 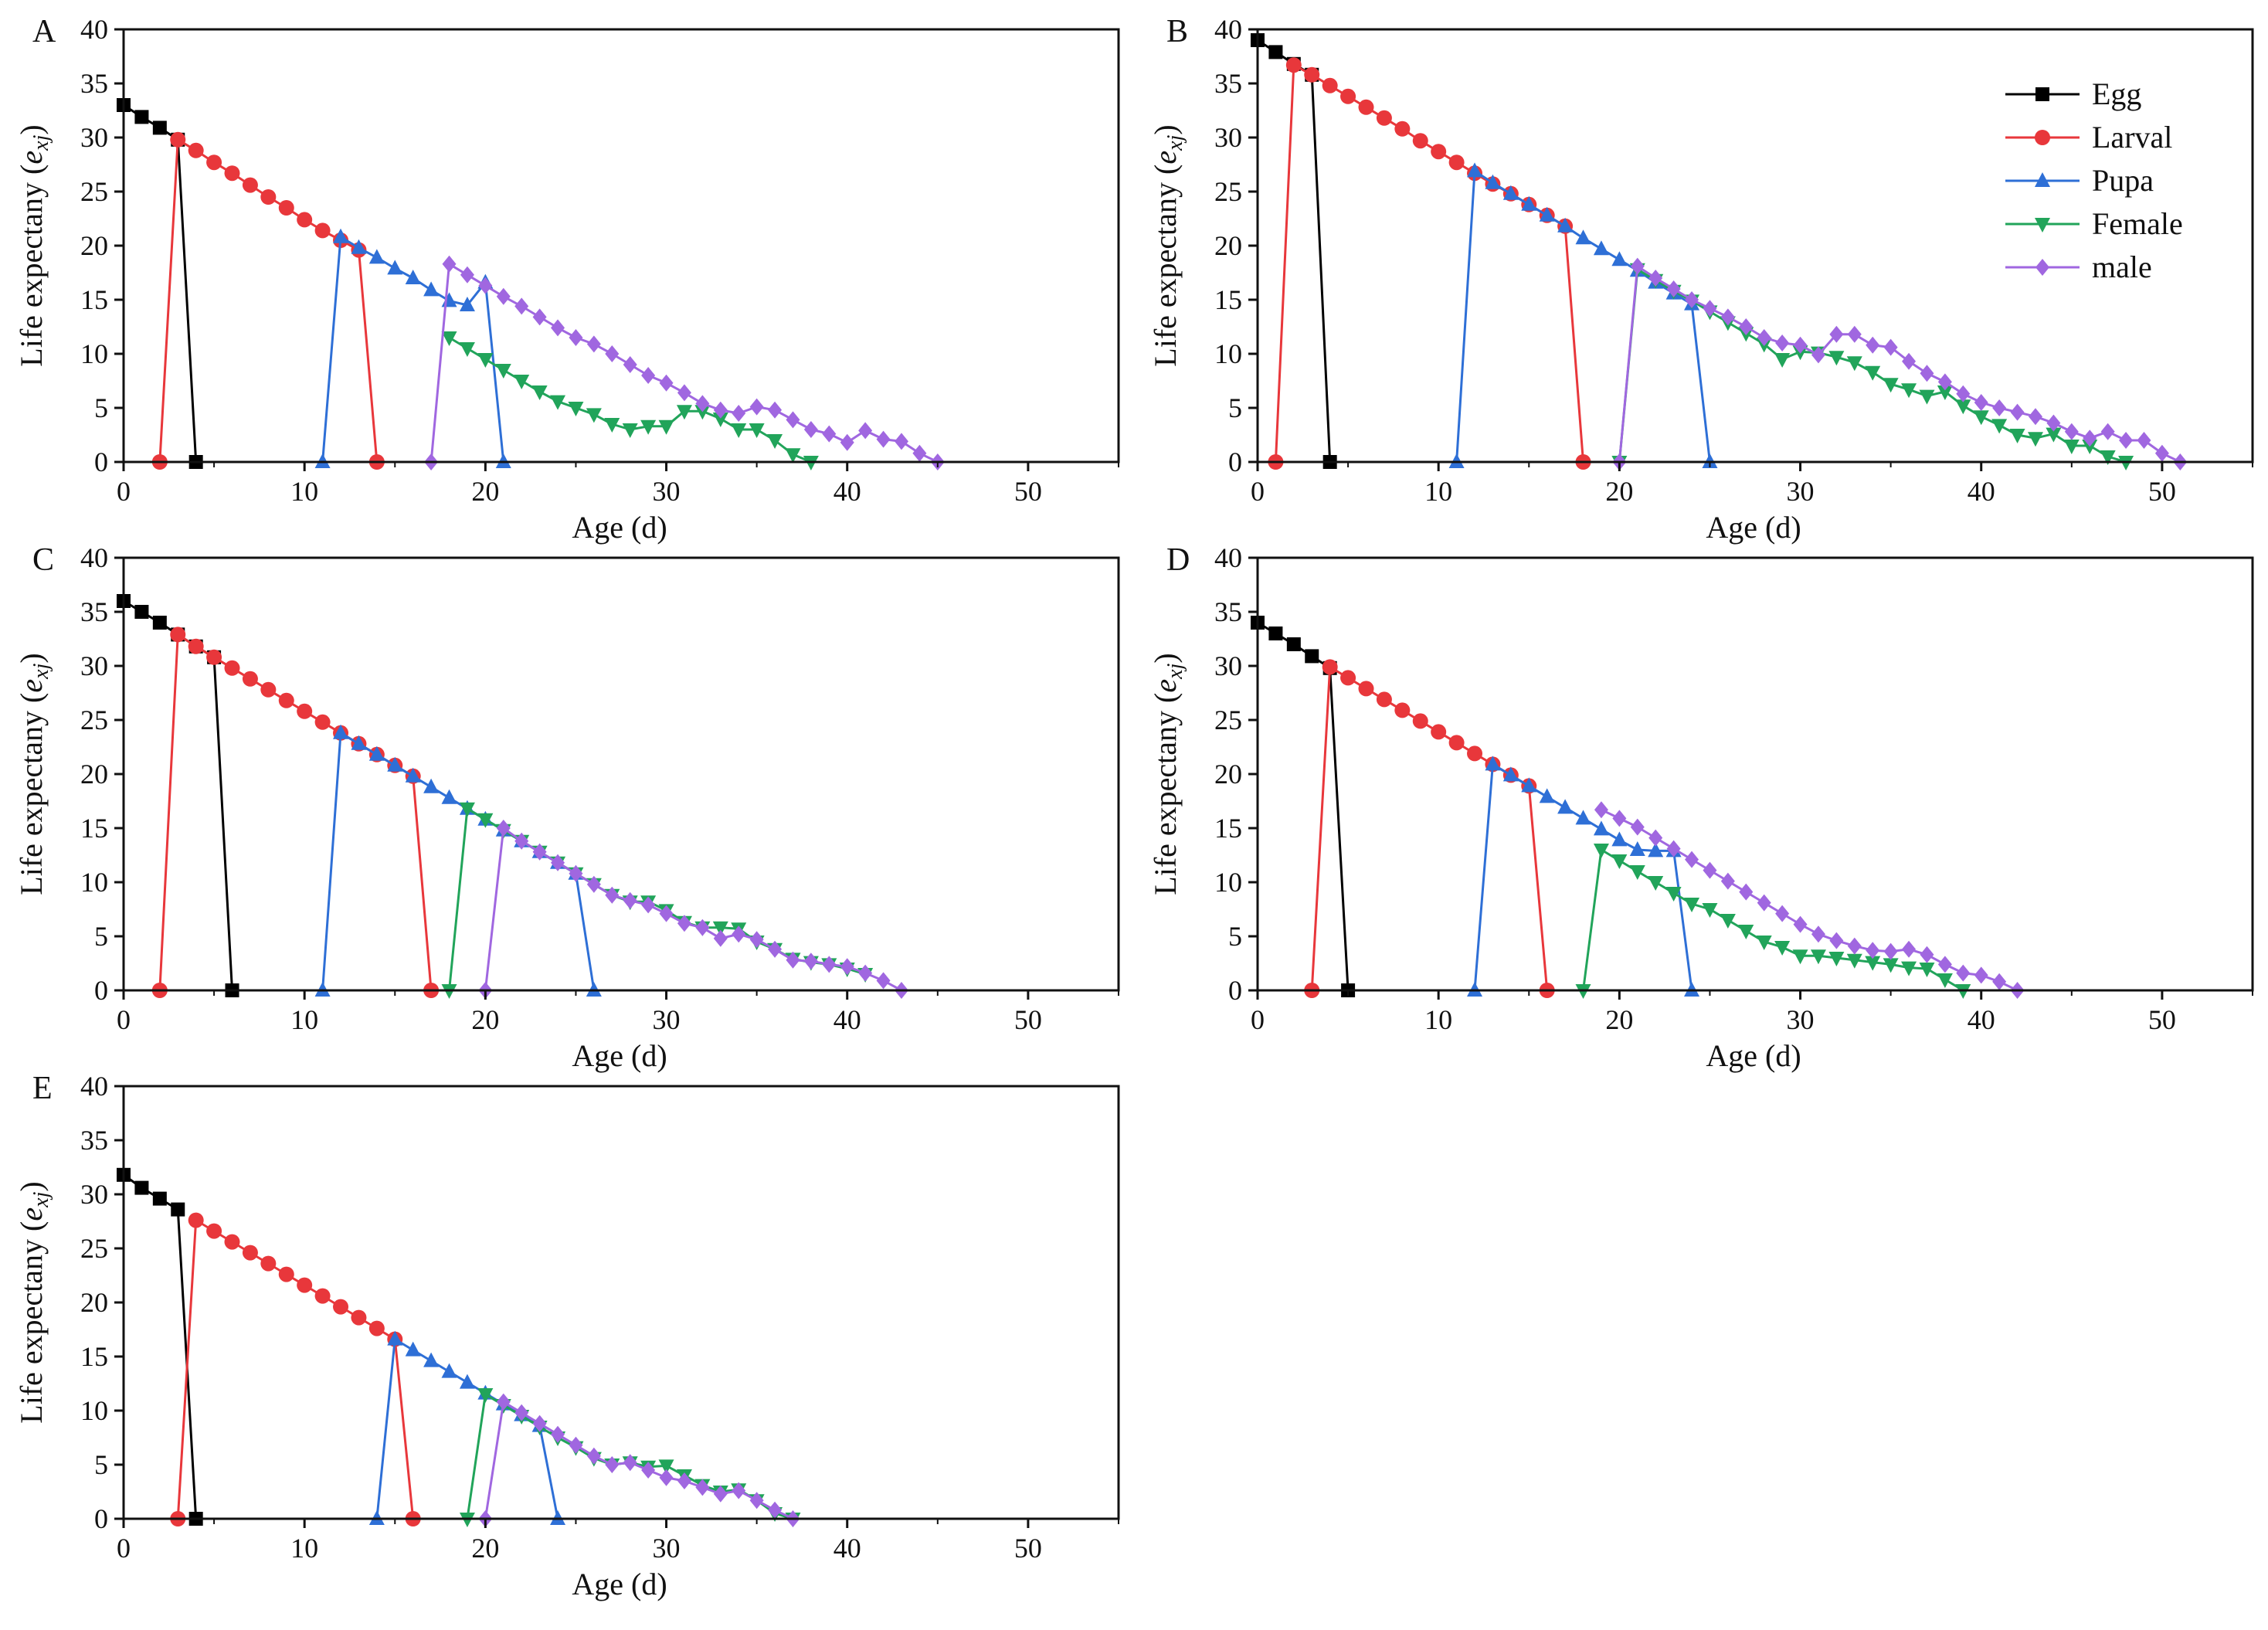 I want to click on y-tick-label: 35, so click(x=1228, y=611).